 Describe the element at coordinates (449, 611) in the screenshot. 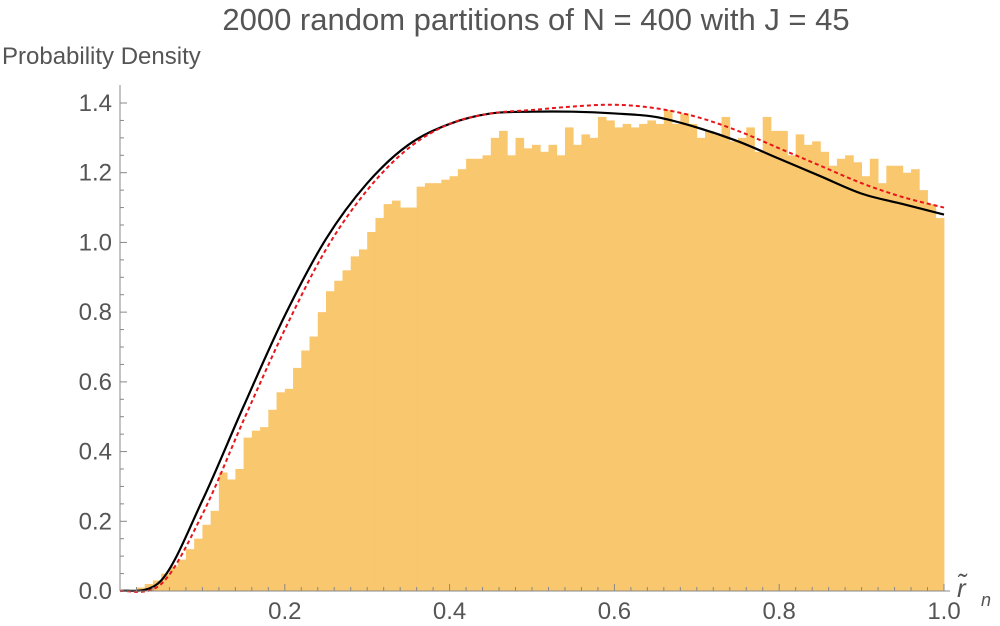

I see `x-tick-label: 0.4` at that location.